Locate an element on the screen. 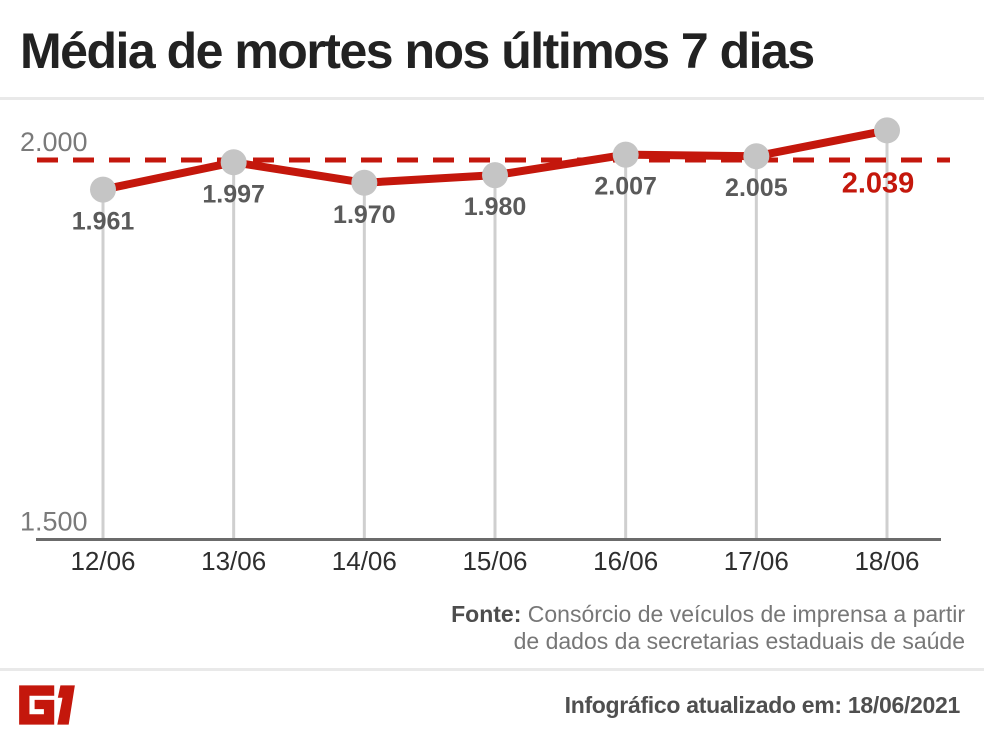 The width and height of the screenshot is (984, 747). x-tick-label: 15/06 is located at coordinates (494, 561).